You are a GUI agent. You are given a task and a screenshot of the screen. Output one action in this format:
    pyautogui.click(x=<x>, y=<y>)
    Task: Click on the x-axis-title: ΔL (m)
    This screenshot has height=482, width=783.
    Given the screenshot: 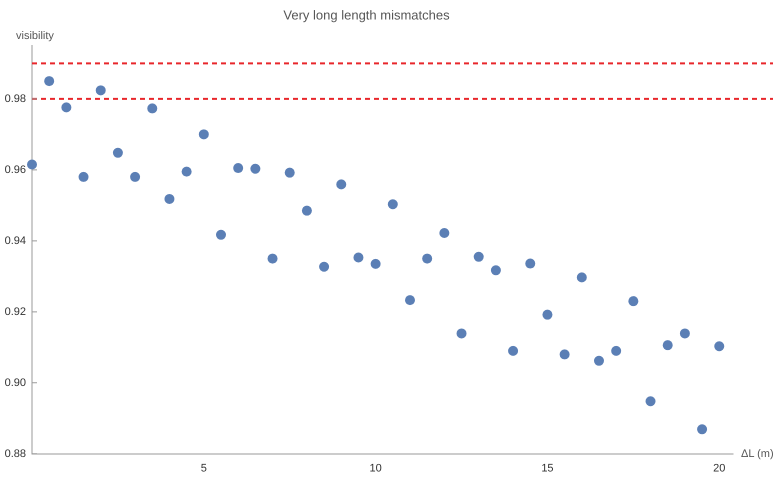 What is the action you would take?
    pyautogui.click(x=757, y=454)
    